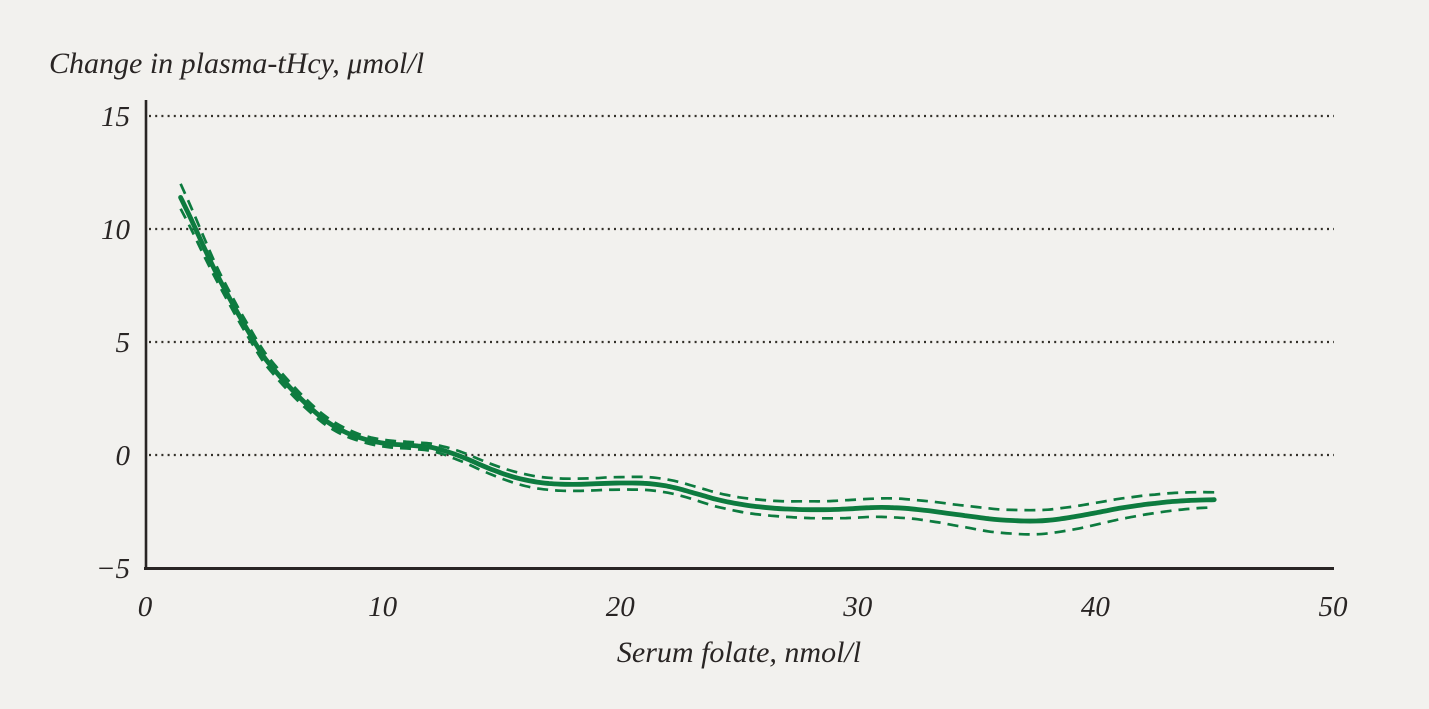 This screenshot has height=709, width=1429. Describe the element at coordinates (123, 343) in the screenshot. I see `y-tick-label-5: 5` at that location.